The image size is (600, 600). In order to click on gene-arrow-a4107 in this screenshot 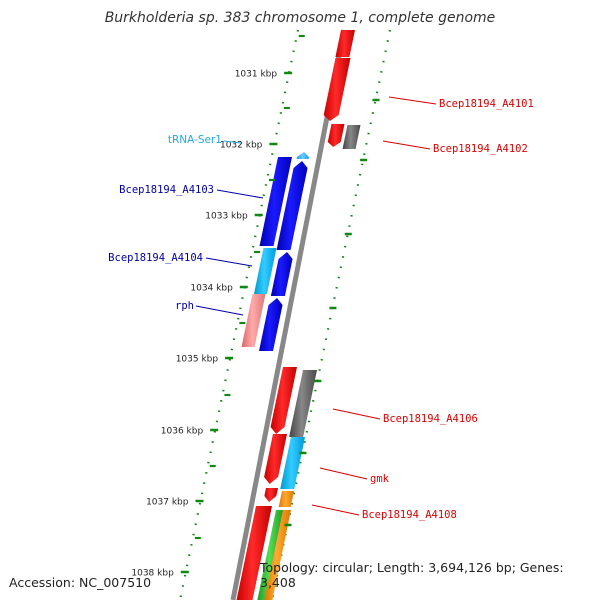, I will do `click(271, 495)`.